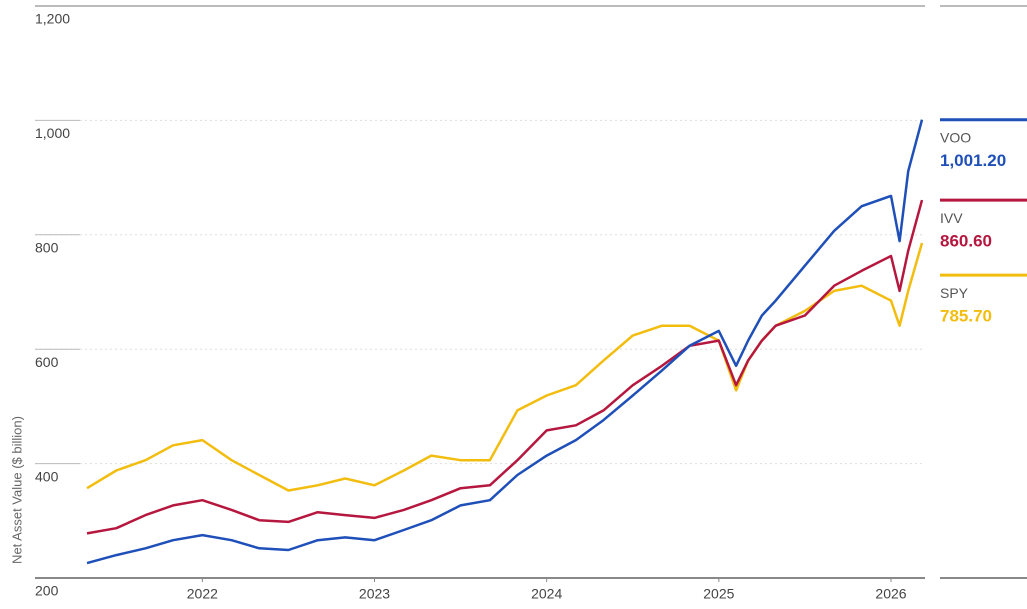 The height and width of the screenshot is (609, 1027). What do you see at coordinates (973, 160) in the screenshot?
I see `end-value-label: 1,001.20` at bounding box center [973, 160].